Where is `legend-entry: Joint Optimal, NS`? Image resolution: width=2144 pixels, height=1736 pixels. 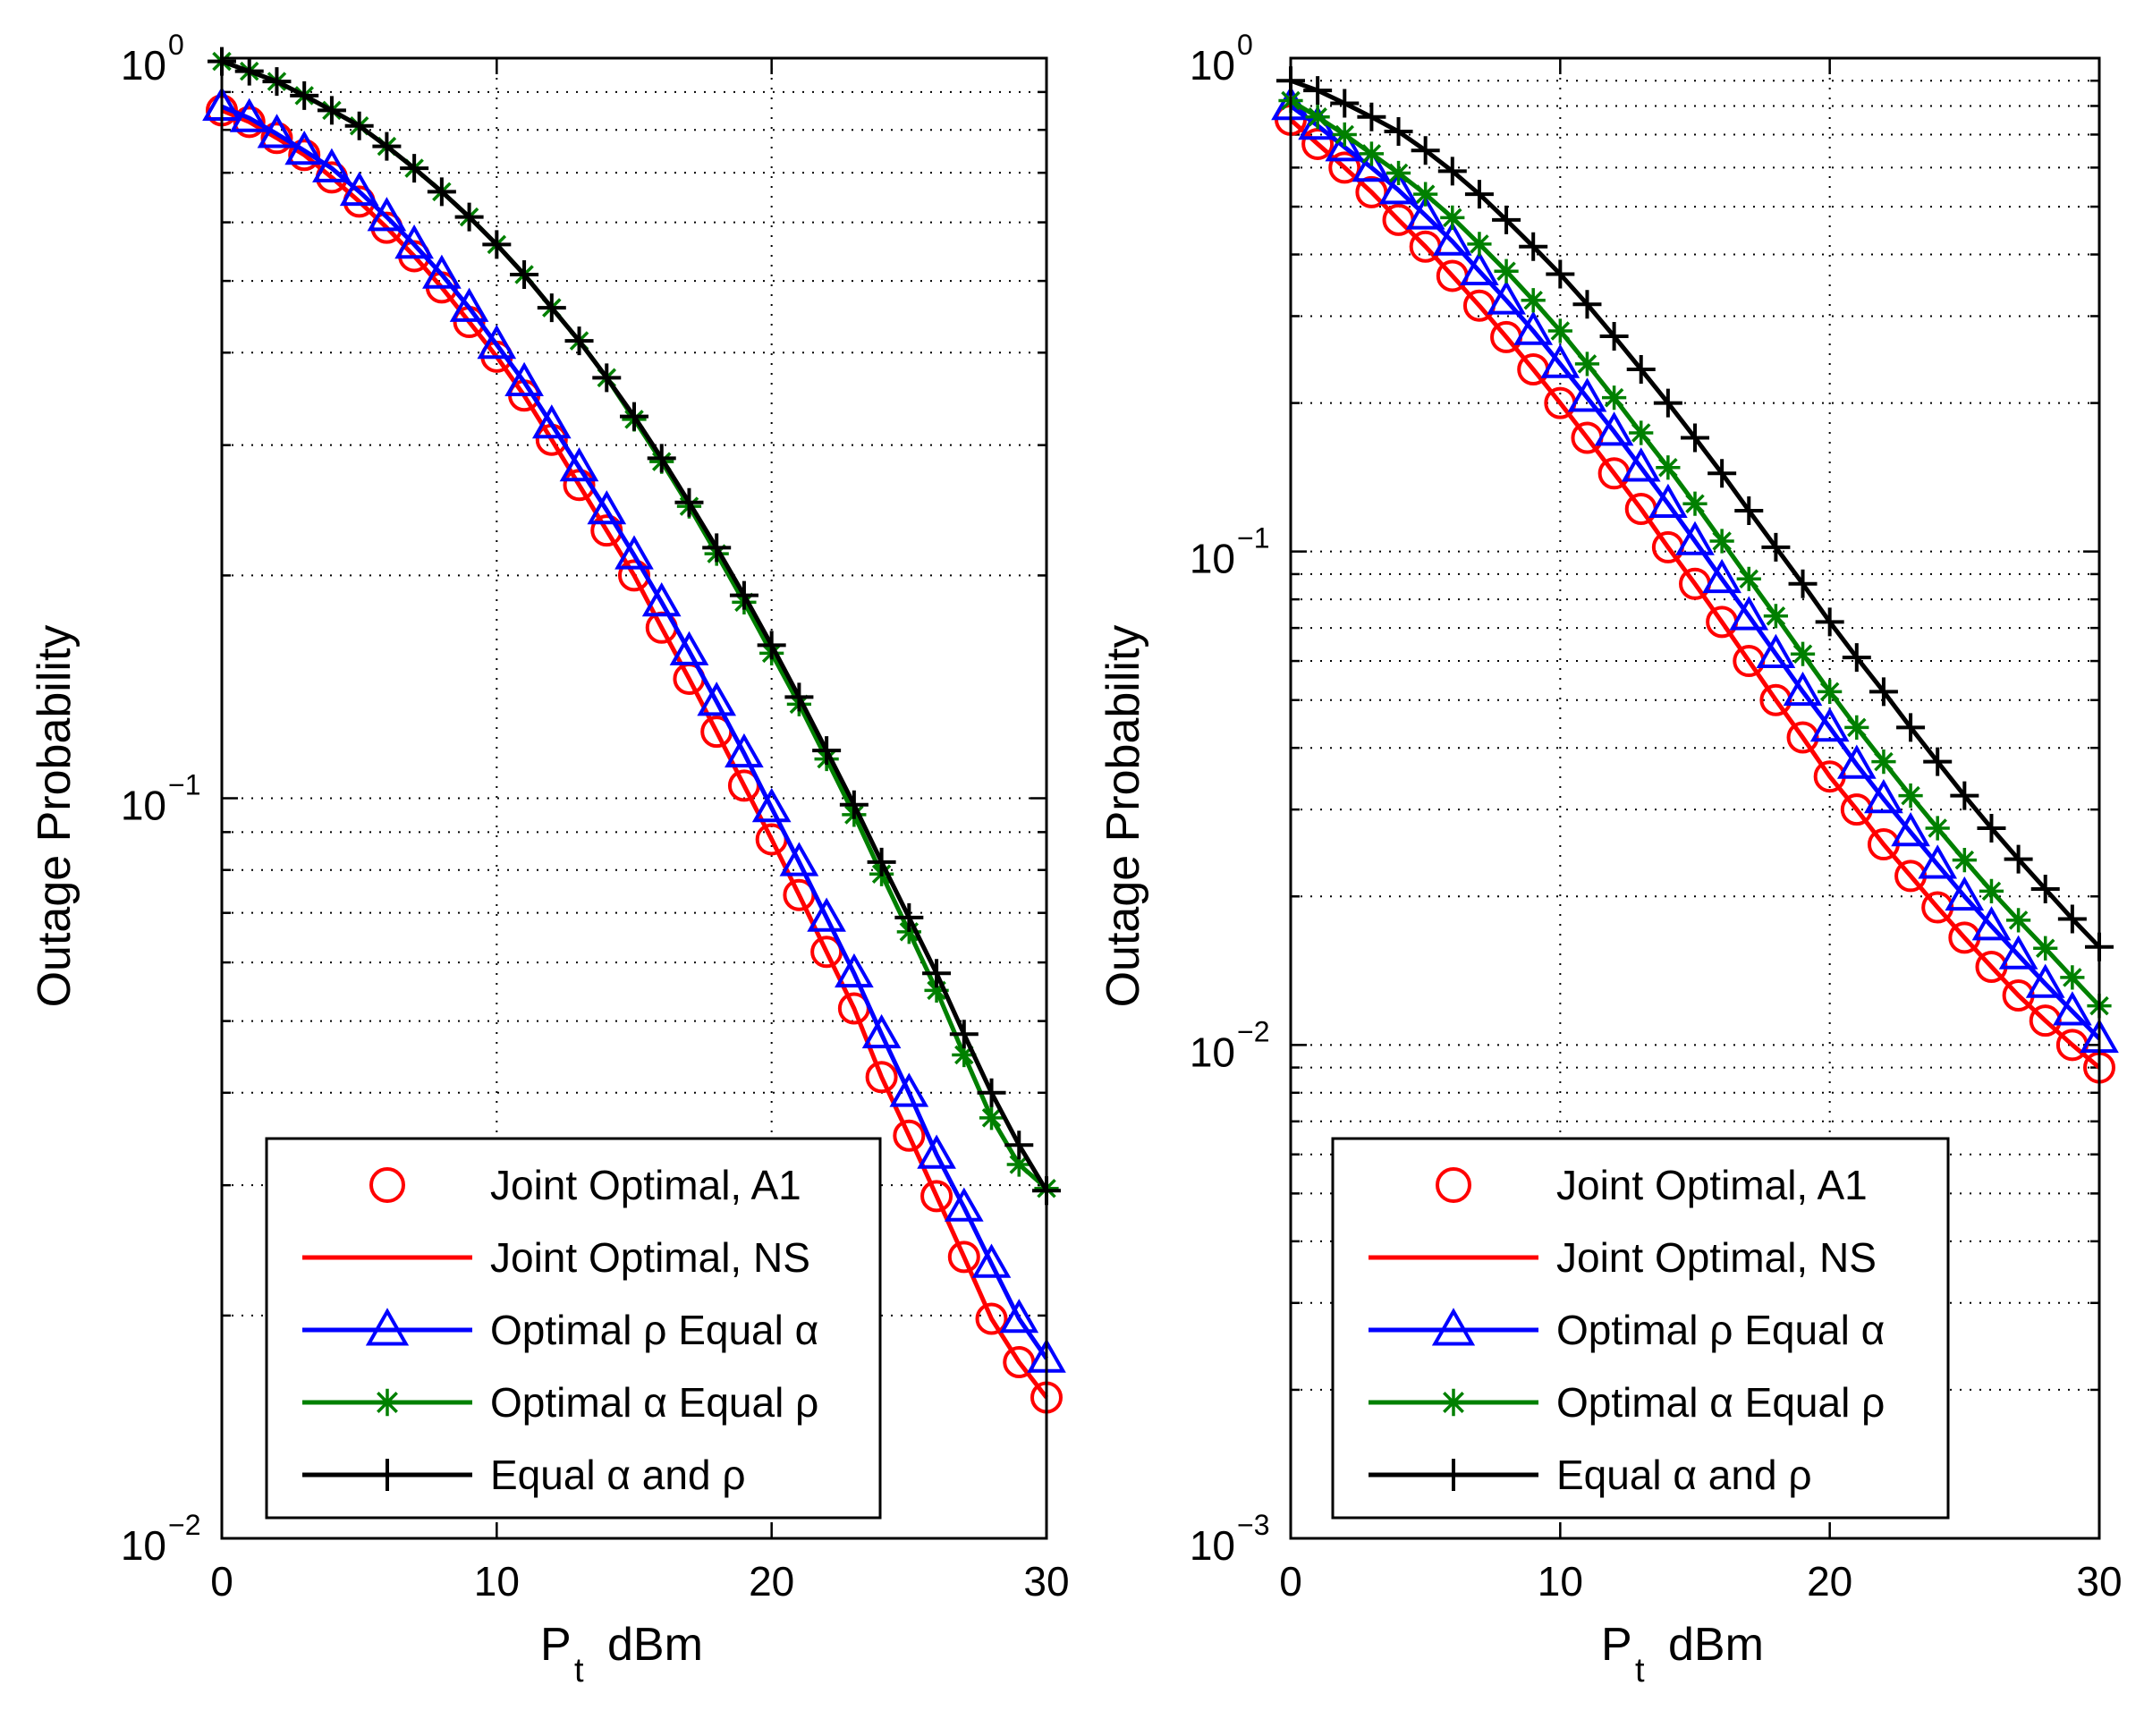
legend-entry: Joint Optimal, NS is located at coordinates (1623, 1257).